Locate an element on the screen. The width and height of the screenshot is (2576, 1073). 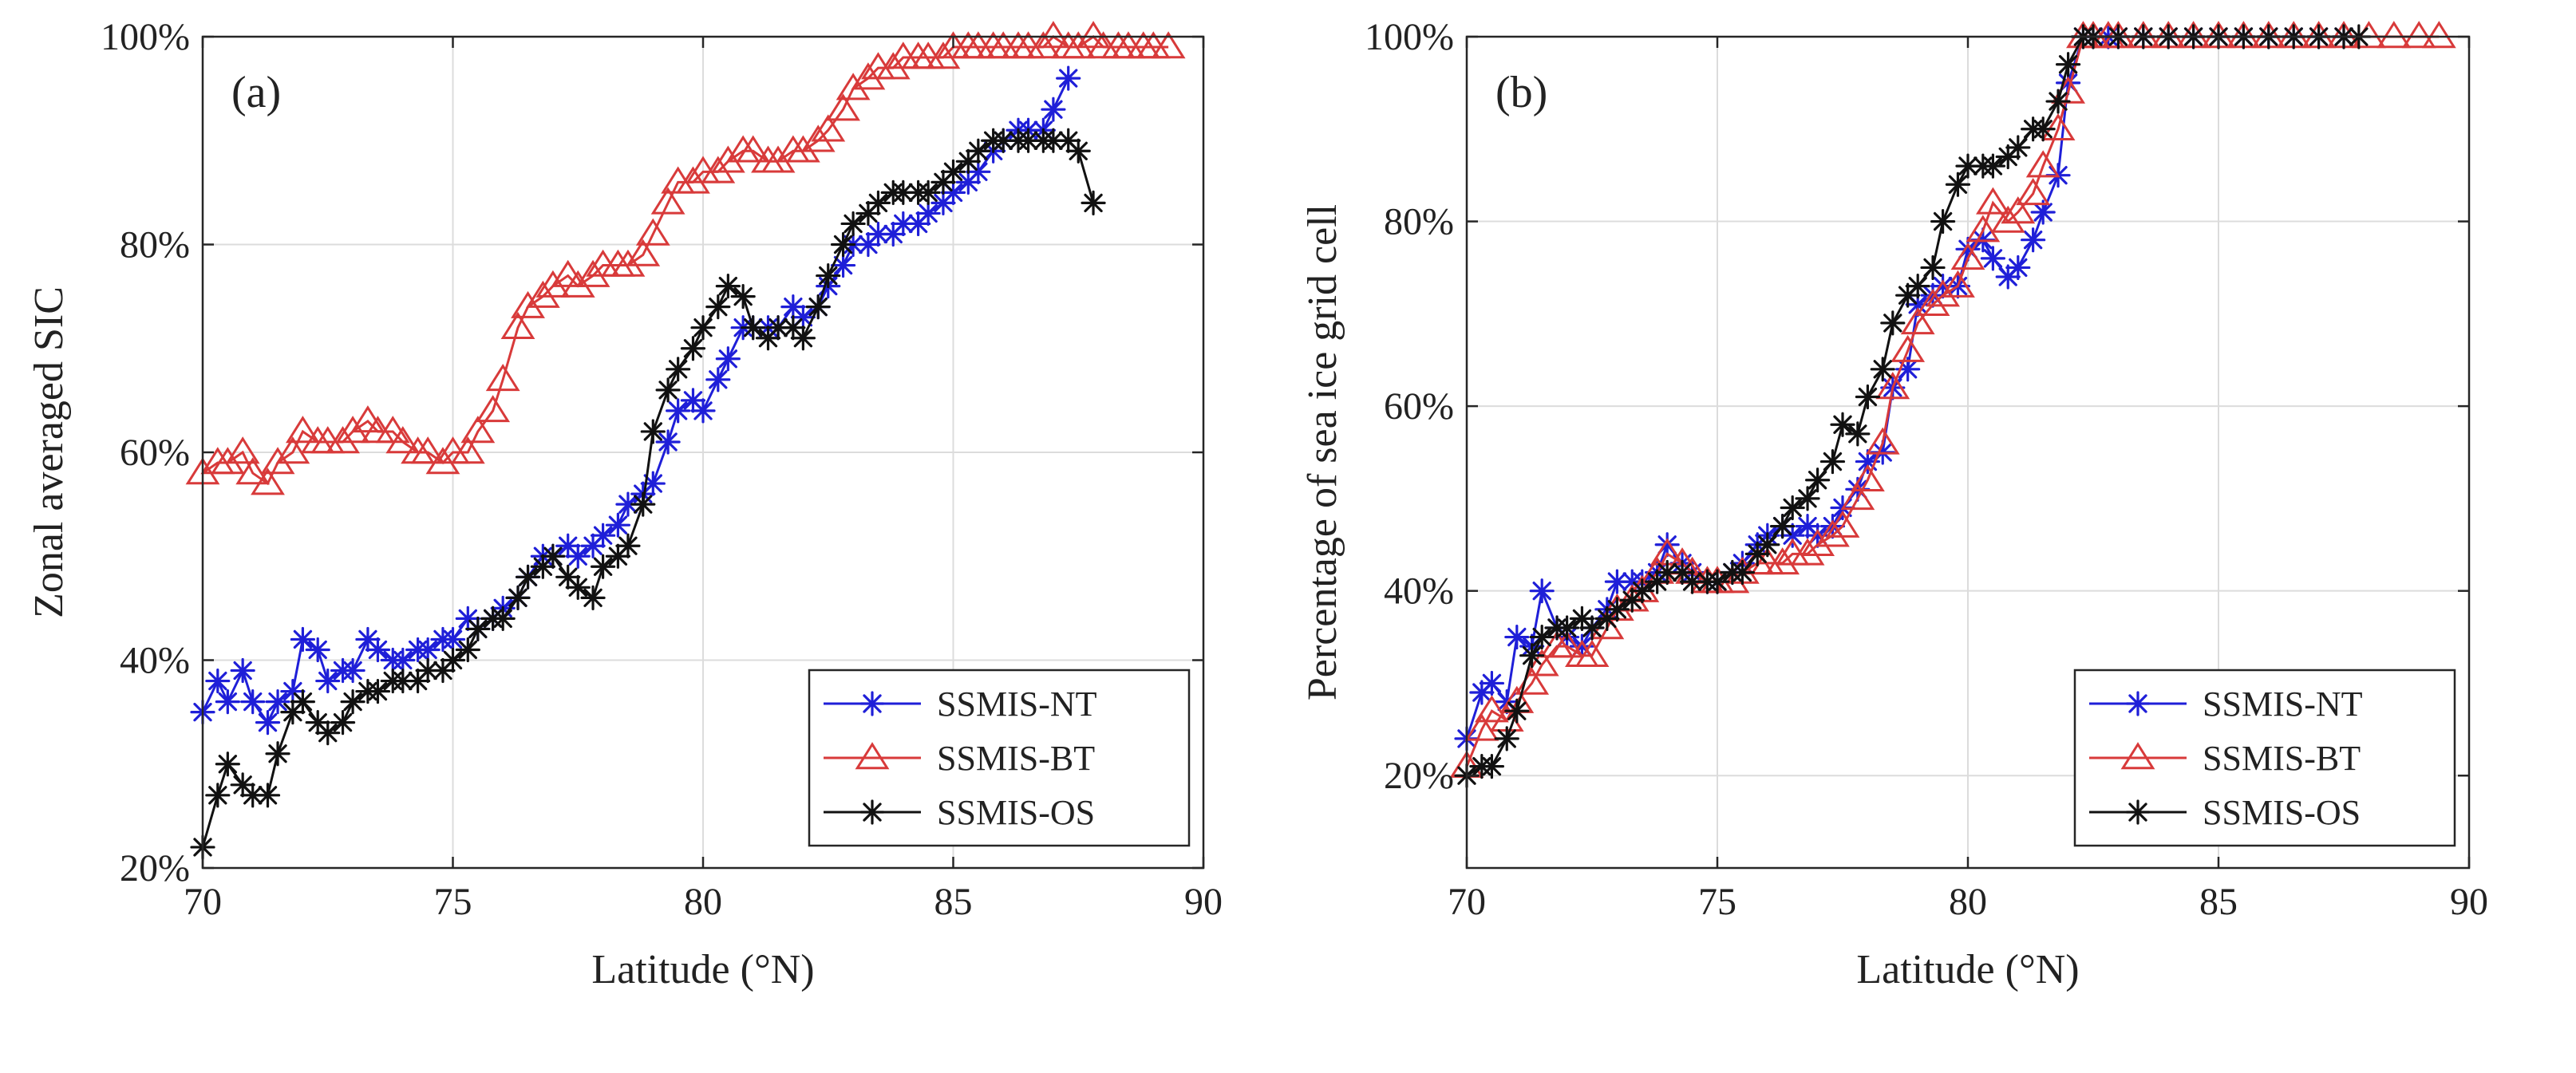
legend-entry: SSMIS-NT is located at coordinates (960, 704).